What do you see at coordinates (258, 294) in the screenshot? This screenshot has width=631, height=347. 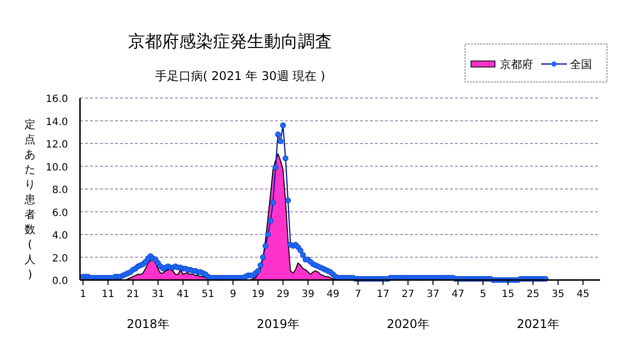 I see `xtick: 19` at bounding box center [258, 294].